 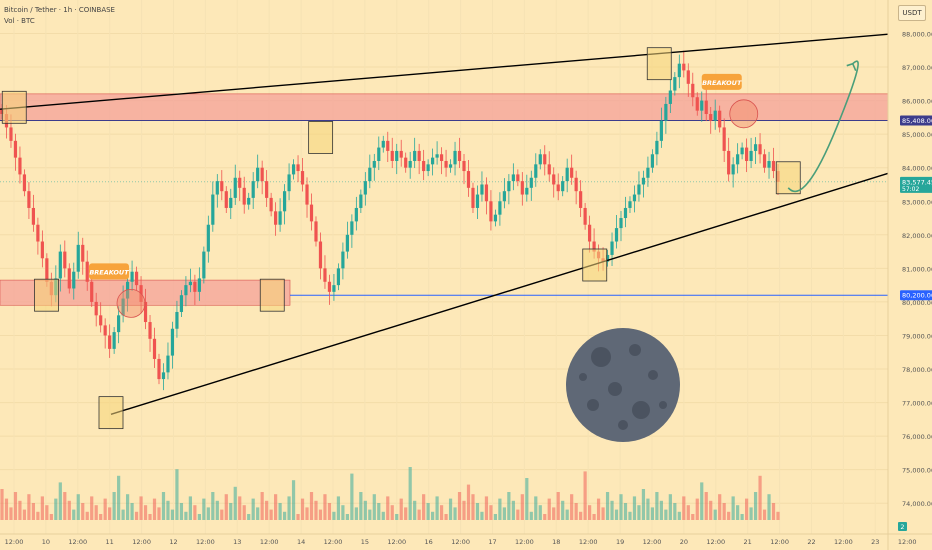 What do you see at coordinates (916, 120) in the screenshot?
I see `resistance-price-badge` at bounding box center [916, 120].